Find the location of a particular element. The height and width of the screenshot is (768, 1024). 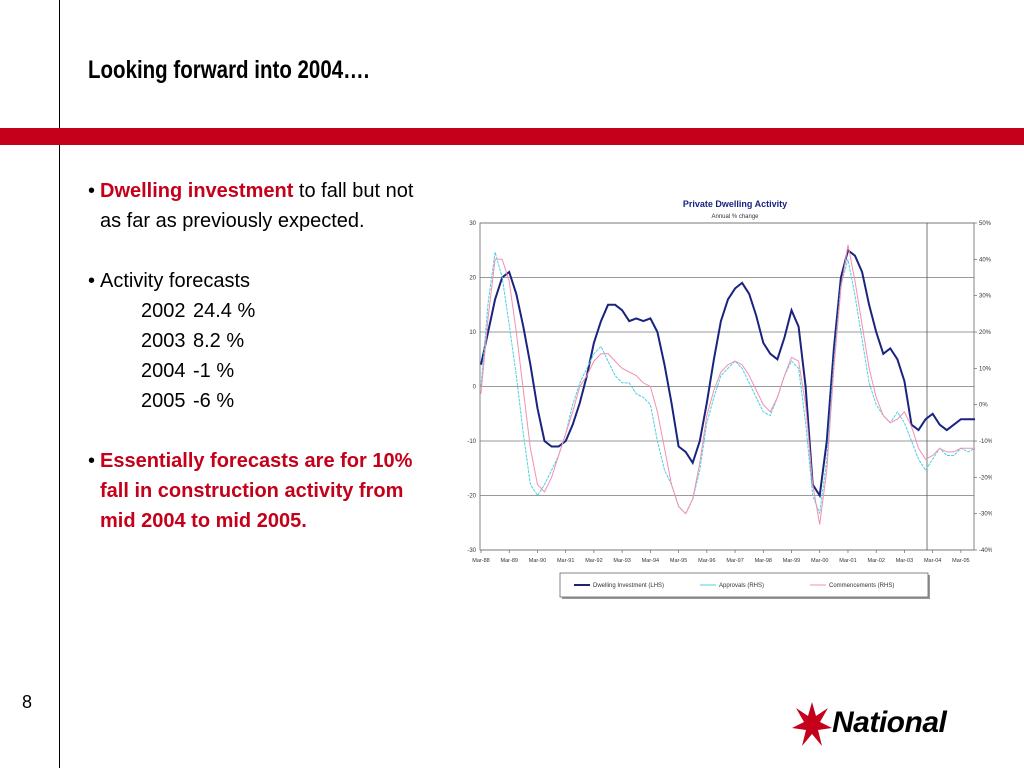

legend-label: Commencements (RHS) is located at coordinates (861, 586).